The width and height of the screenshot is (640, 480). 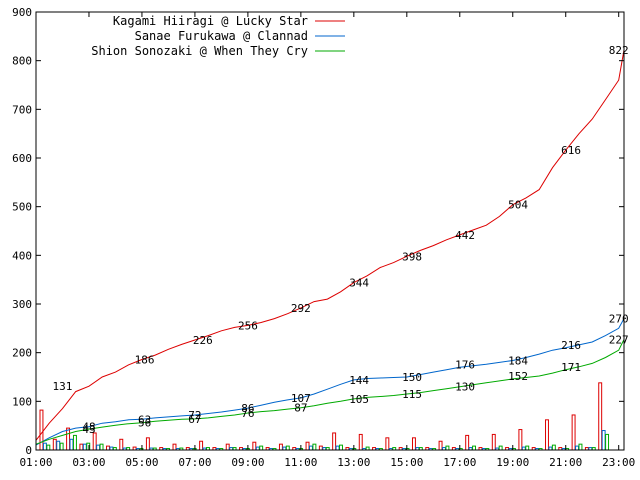 What do you see at coordinates (22, 353) in the screenshot?
I see `y-tick-label: 200` at bounding box center [22, 353].